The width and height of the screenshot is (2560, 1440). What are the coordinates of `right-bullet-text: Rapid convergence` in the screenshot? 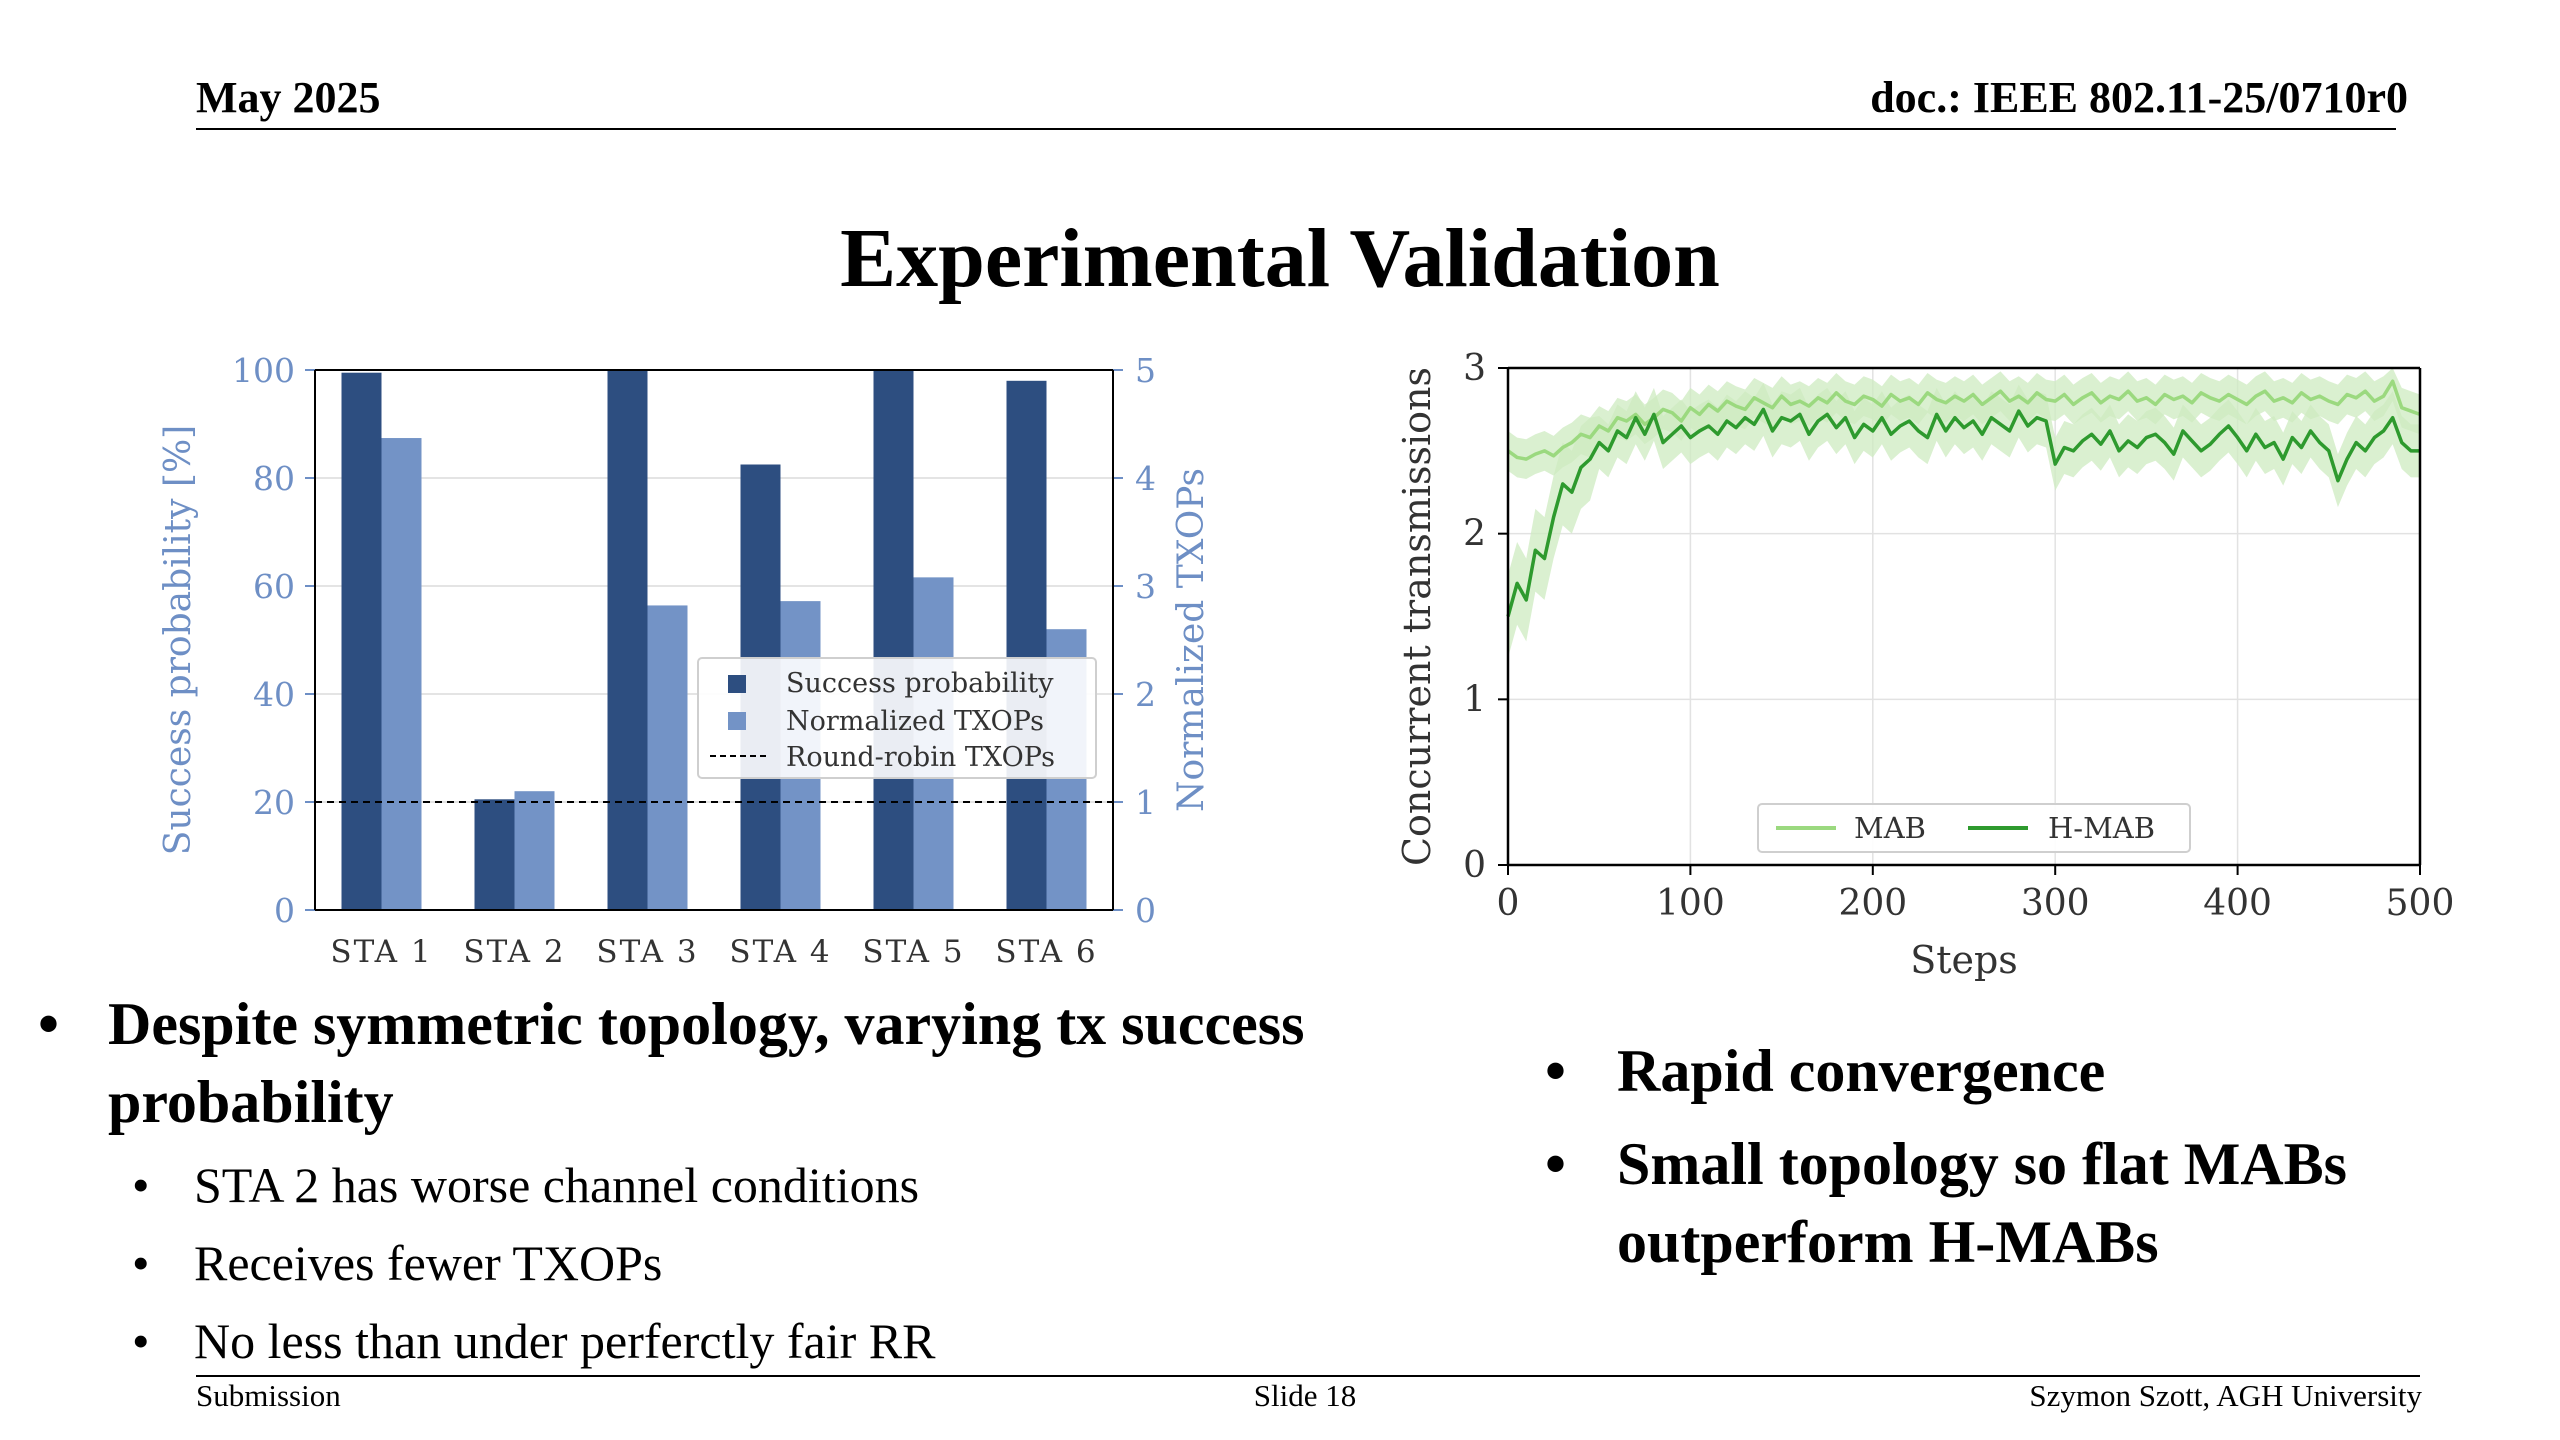 It's located at (1861, 1071).